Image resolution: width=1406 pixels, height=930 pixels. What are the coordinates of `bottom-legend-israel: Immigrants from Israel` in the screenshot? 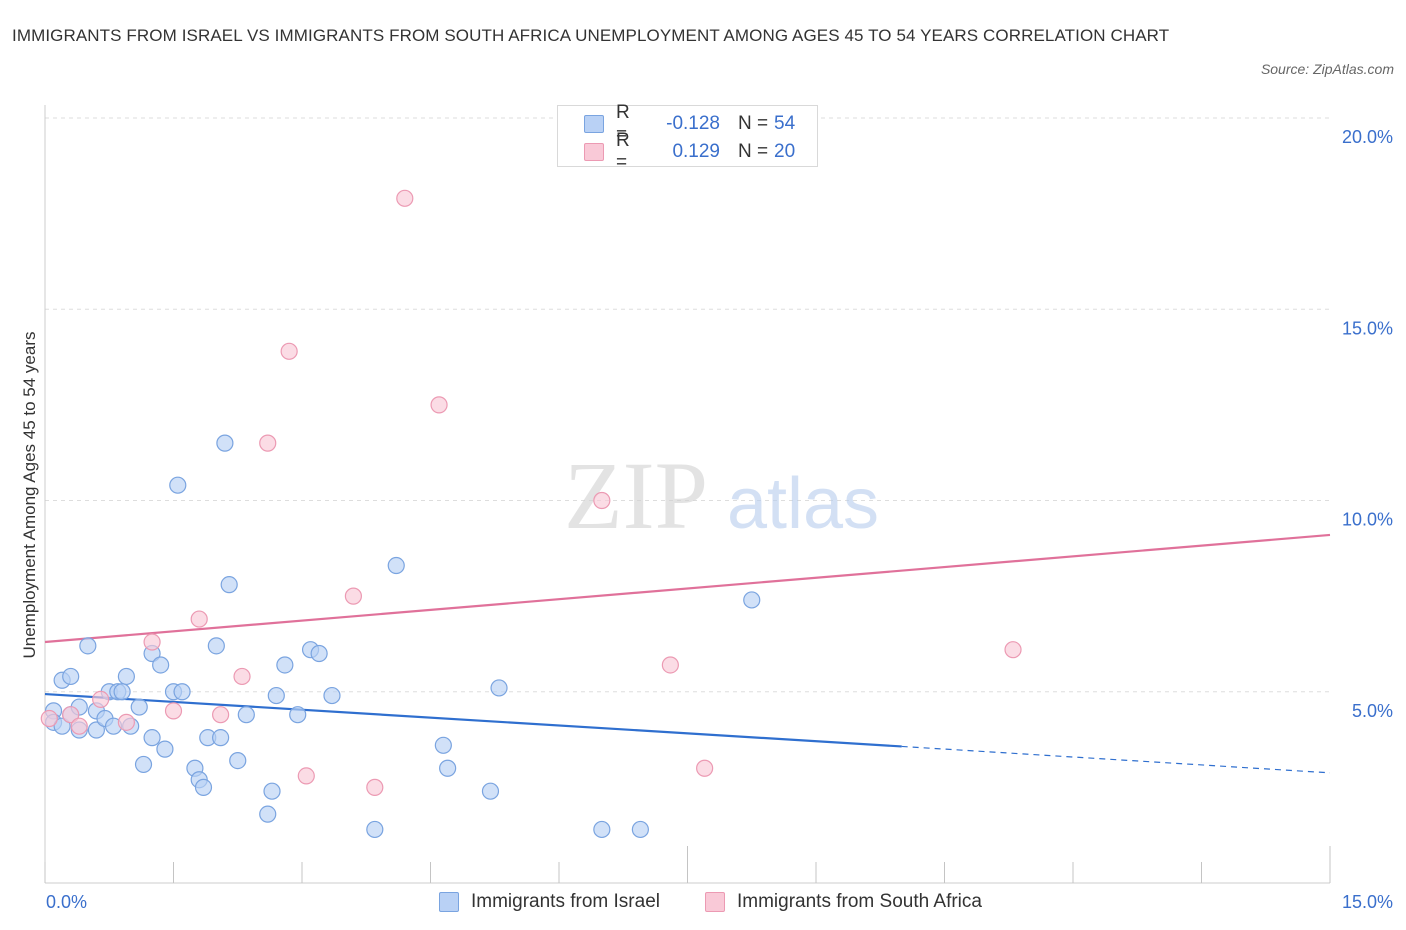 It's located at (549, 902).